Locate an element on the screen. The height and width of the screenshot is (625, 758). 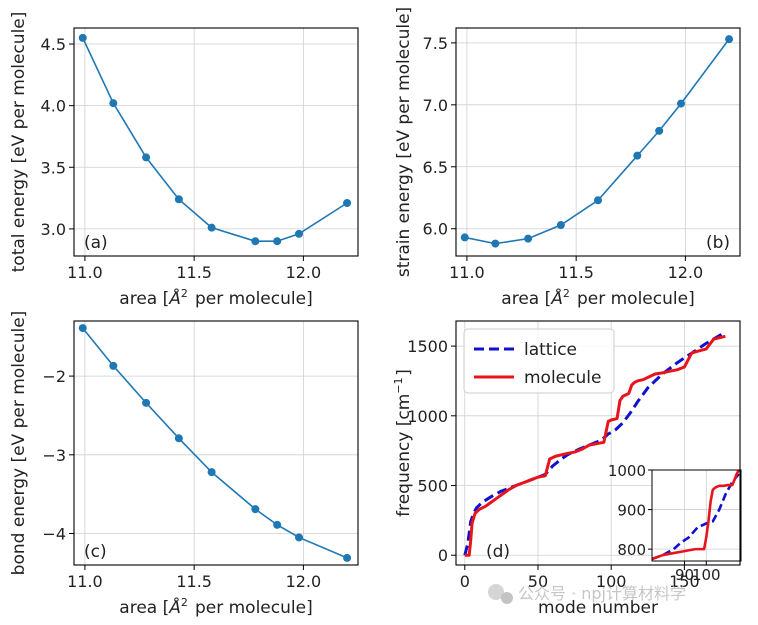
panel-label: (c) is located at coordinates (95, 552).